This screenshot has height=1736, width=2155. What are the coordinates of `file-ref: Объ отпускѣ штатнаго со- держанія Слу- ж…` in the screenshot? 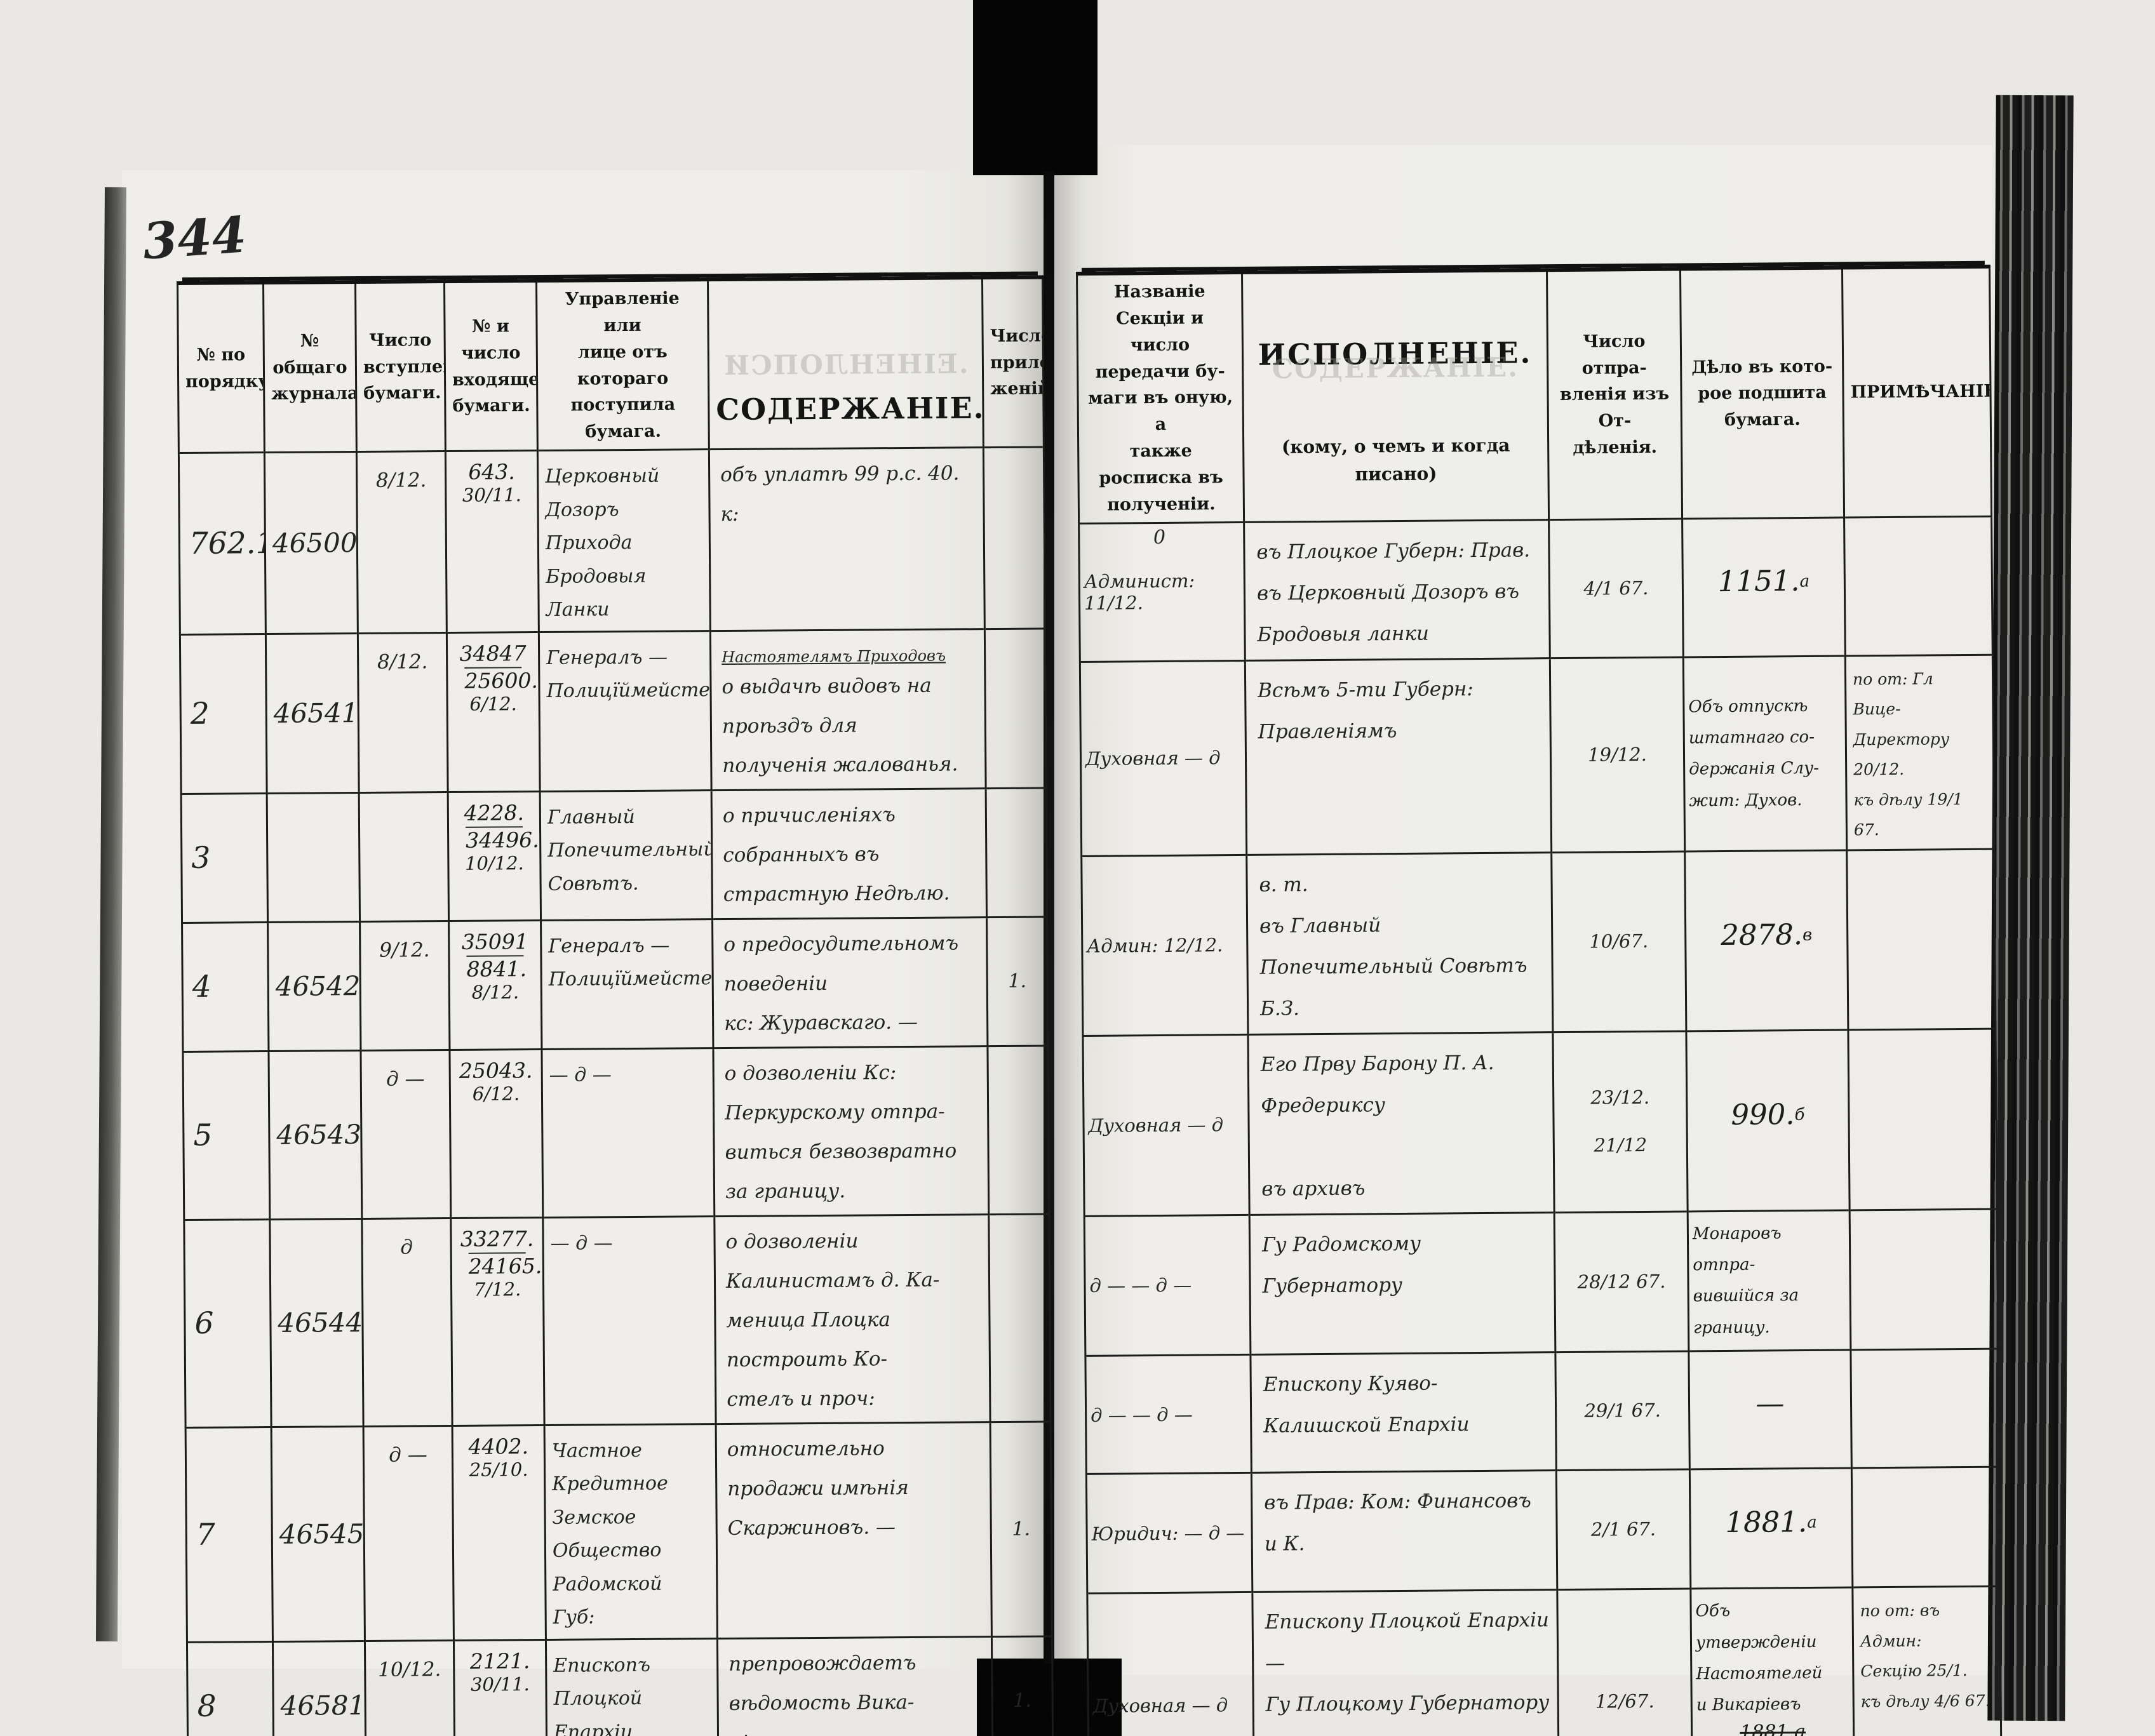 It's located at (1765, 753).